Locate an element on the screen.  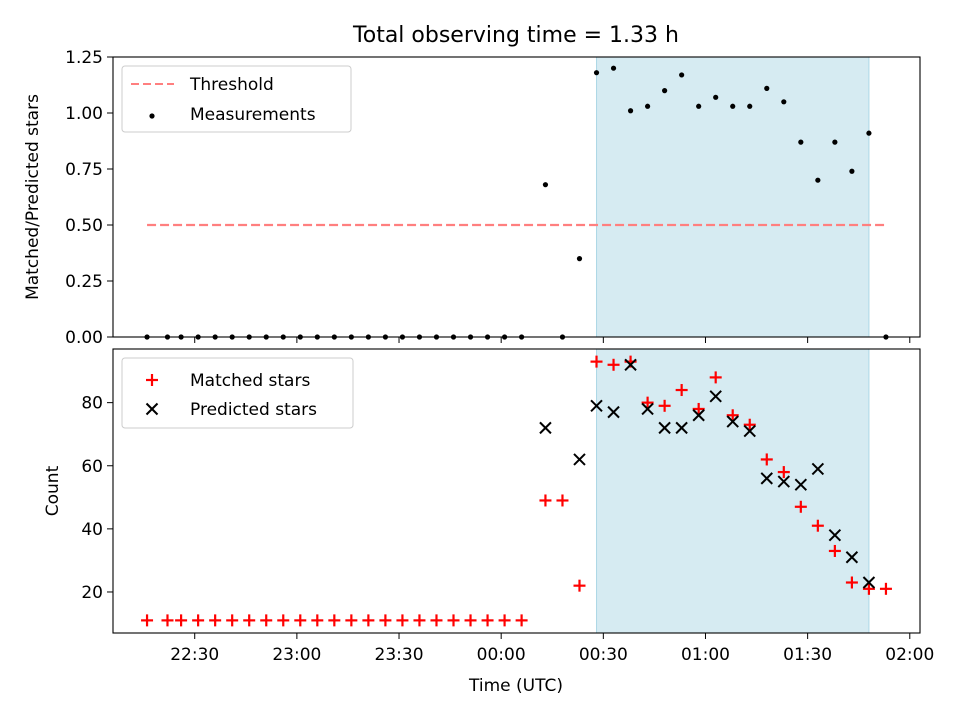
top-y-axis-label: Matched/Predicted stars is located at coordinates (33, 197).